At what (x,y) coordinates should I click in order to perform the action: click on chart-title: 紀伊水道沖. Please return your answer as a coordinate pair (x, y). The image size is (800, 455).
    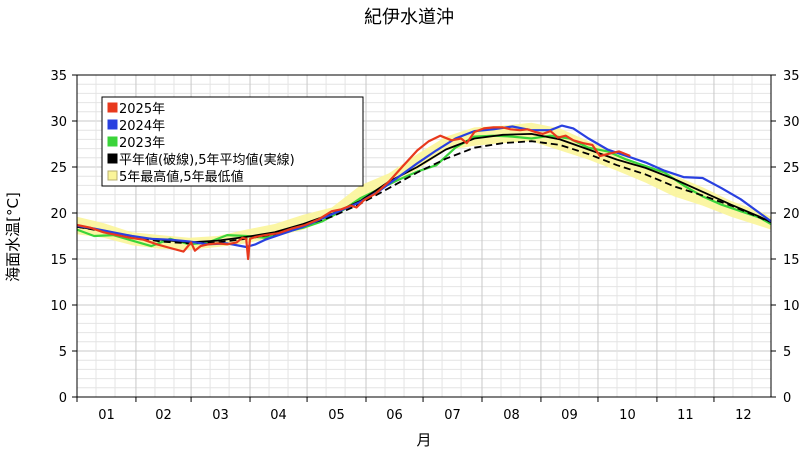
    Looking at the image, I should click on (409, 17).